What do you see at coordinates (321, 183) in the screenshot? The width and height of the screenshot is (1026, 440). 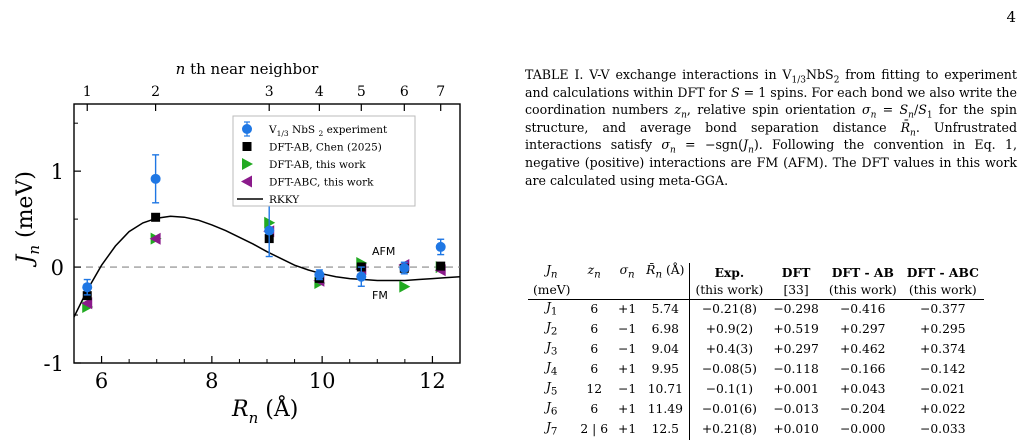 I see `legend-entry: DFT-ABC, this work` at bounding box center [321, 183].